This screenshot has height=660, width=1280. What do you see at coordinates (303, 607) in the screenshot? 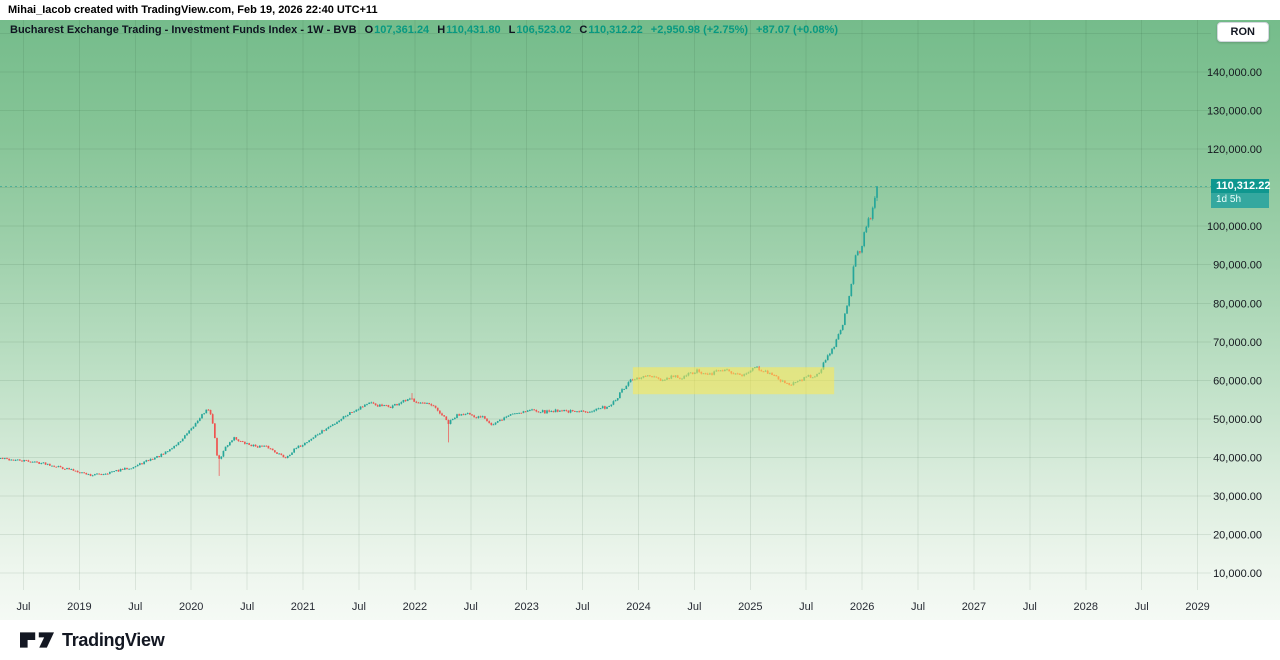
I see `svg-text: 2021` at bounding box center [303, 607].